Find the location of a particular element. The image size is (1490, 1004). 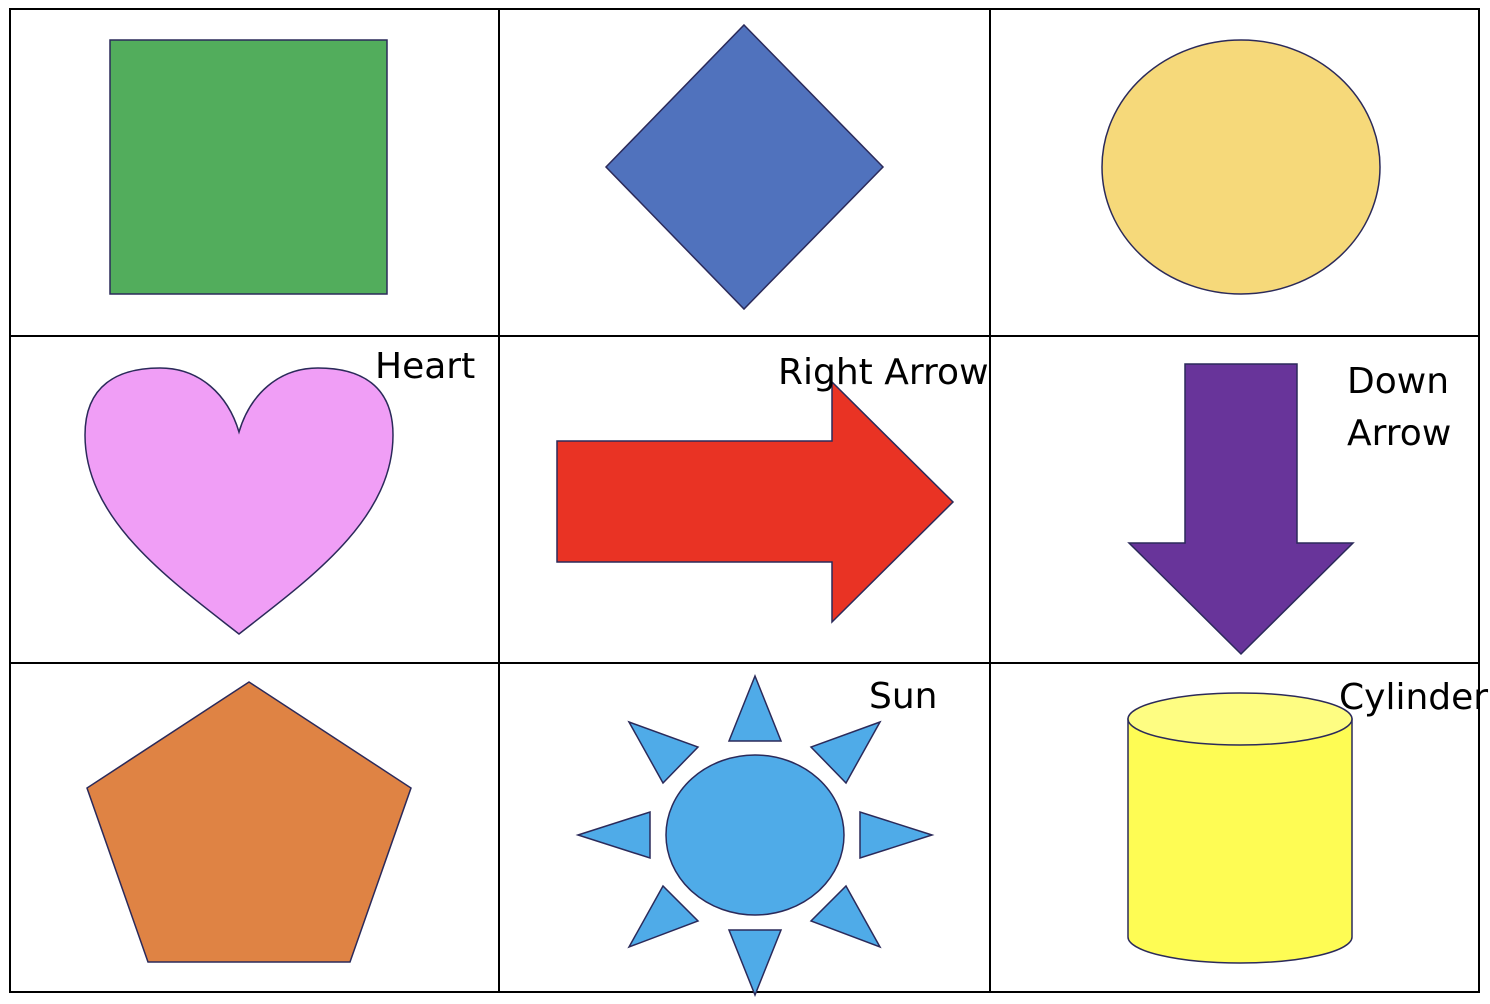

sun-ray-top is located at coordinates (755, 707).